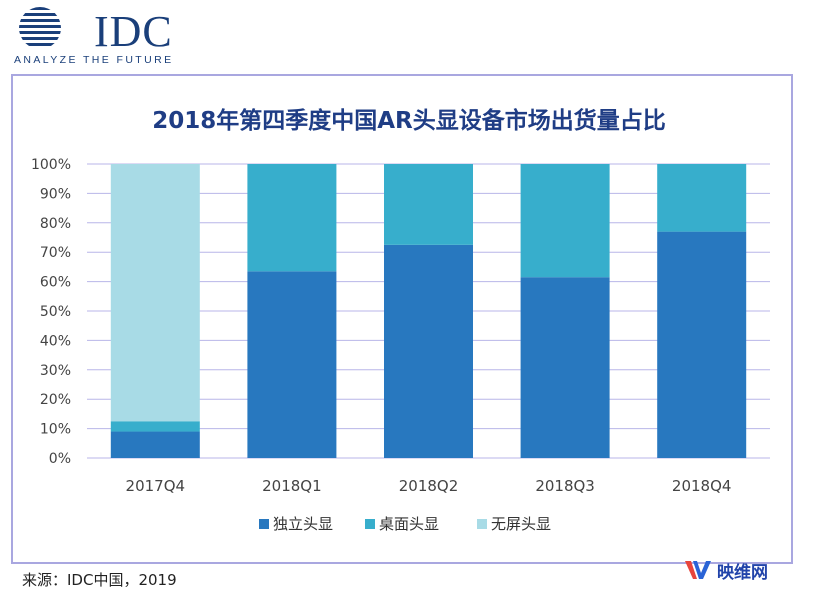 The height and width of the screenshot is (601, 818). Describe the element at coordinates (55, 224) in the screenshot. I see `y-tick-label: 80%` at that location.